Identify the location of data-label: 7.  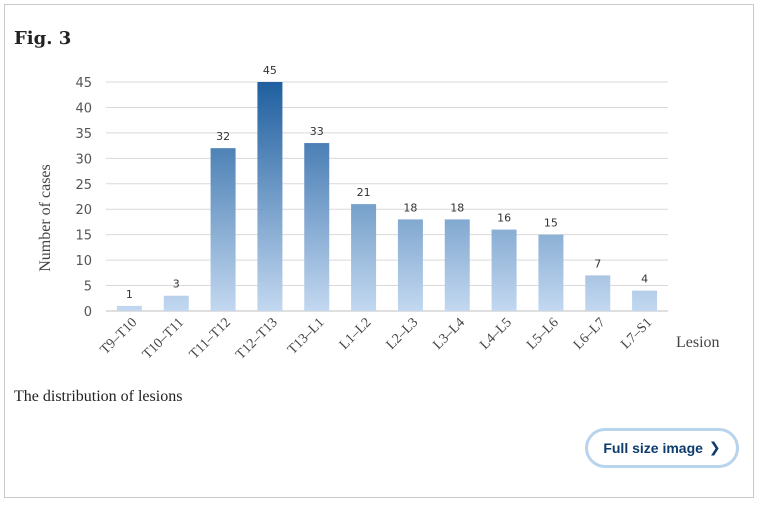
(597, 263).